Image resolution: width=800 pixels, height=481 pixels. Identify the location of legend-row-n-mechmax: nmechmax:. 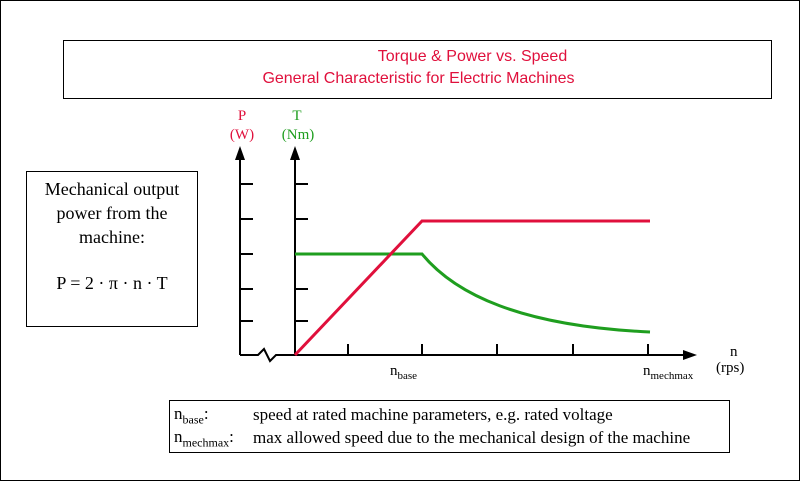
(204, 438).